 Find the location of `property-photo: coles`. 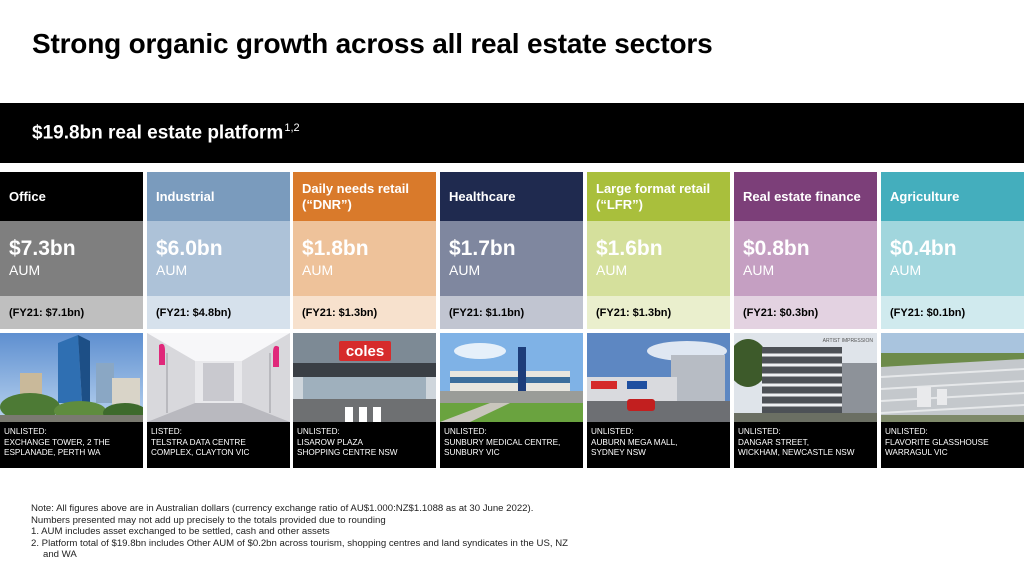

property-photo: coles is located at coordinates (364, 377).